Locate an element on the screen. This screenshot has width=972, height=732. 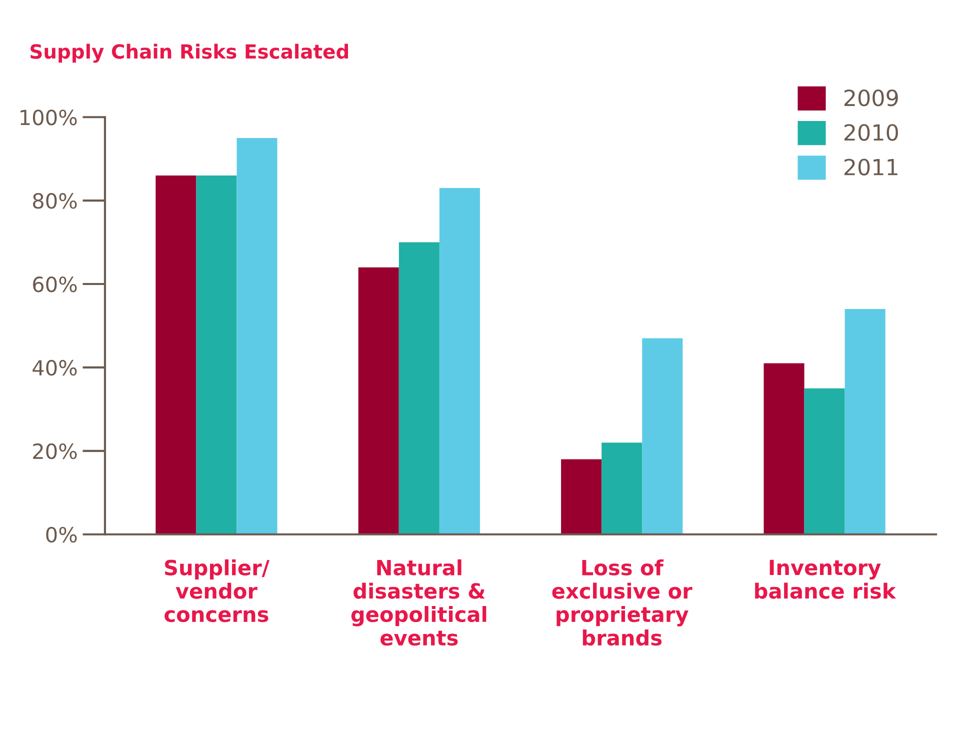
legend-label: 2009 is located at coordinates (871, 97).